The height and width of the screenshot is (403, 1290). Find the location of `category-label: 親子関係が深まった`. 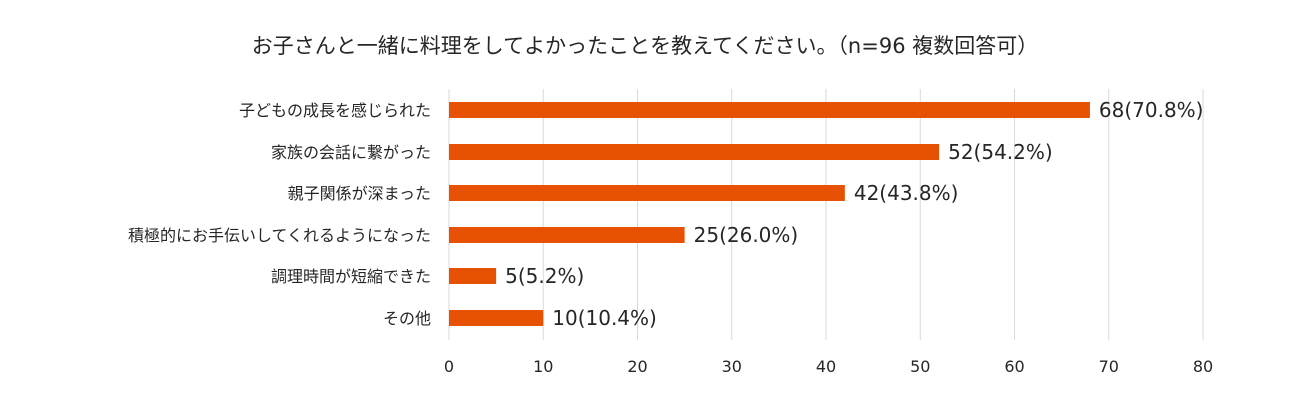

category-label: 親子関係が深まった is located at coordinates (359, 193).